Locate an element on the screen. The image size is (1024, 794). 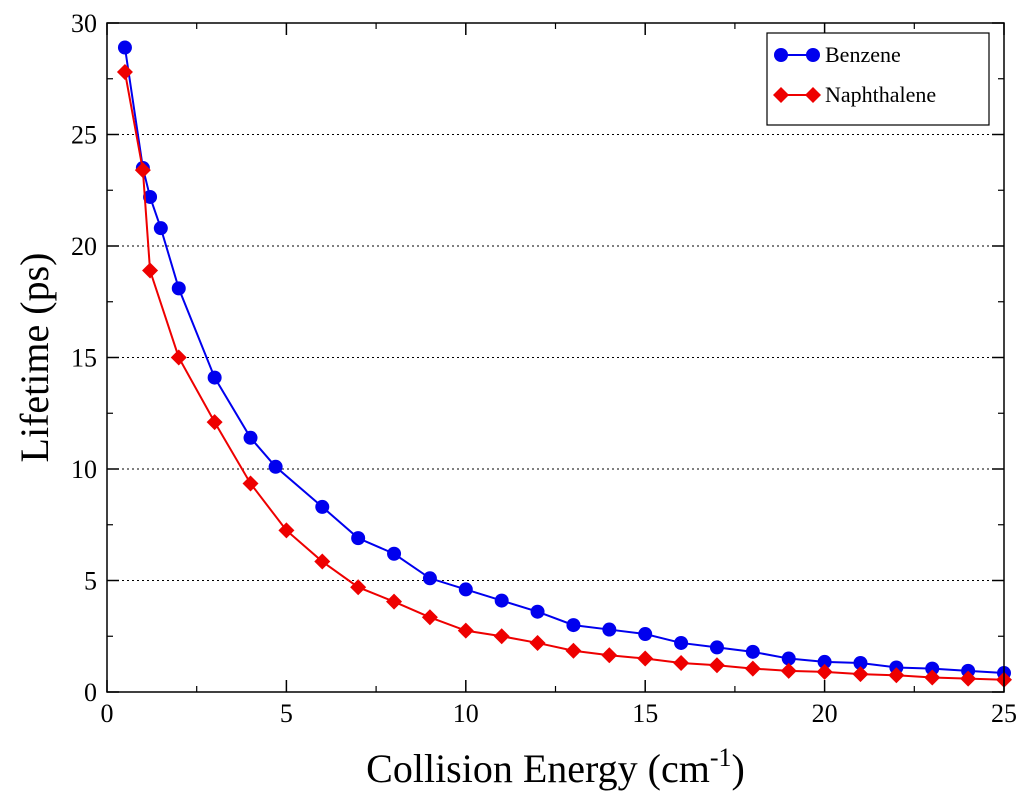
x-tick-label: 10 is located at coordinates (466, 713).